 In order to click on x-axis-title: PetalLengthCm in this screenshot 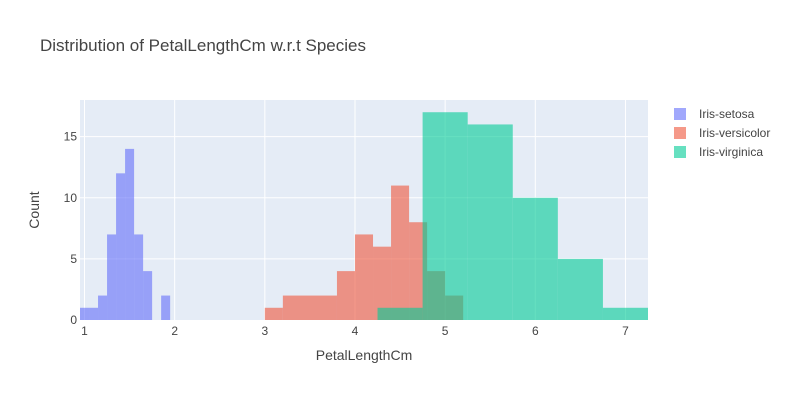, I will do `click(364, 355)`.